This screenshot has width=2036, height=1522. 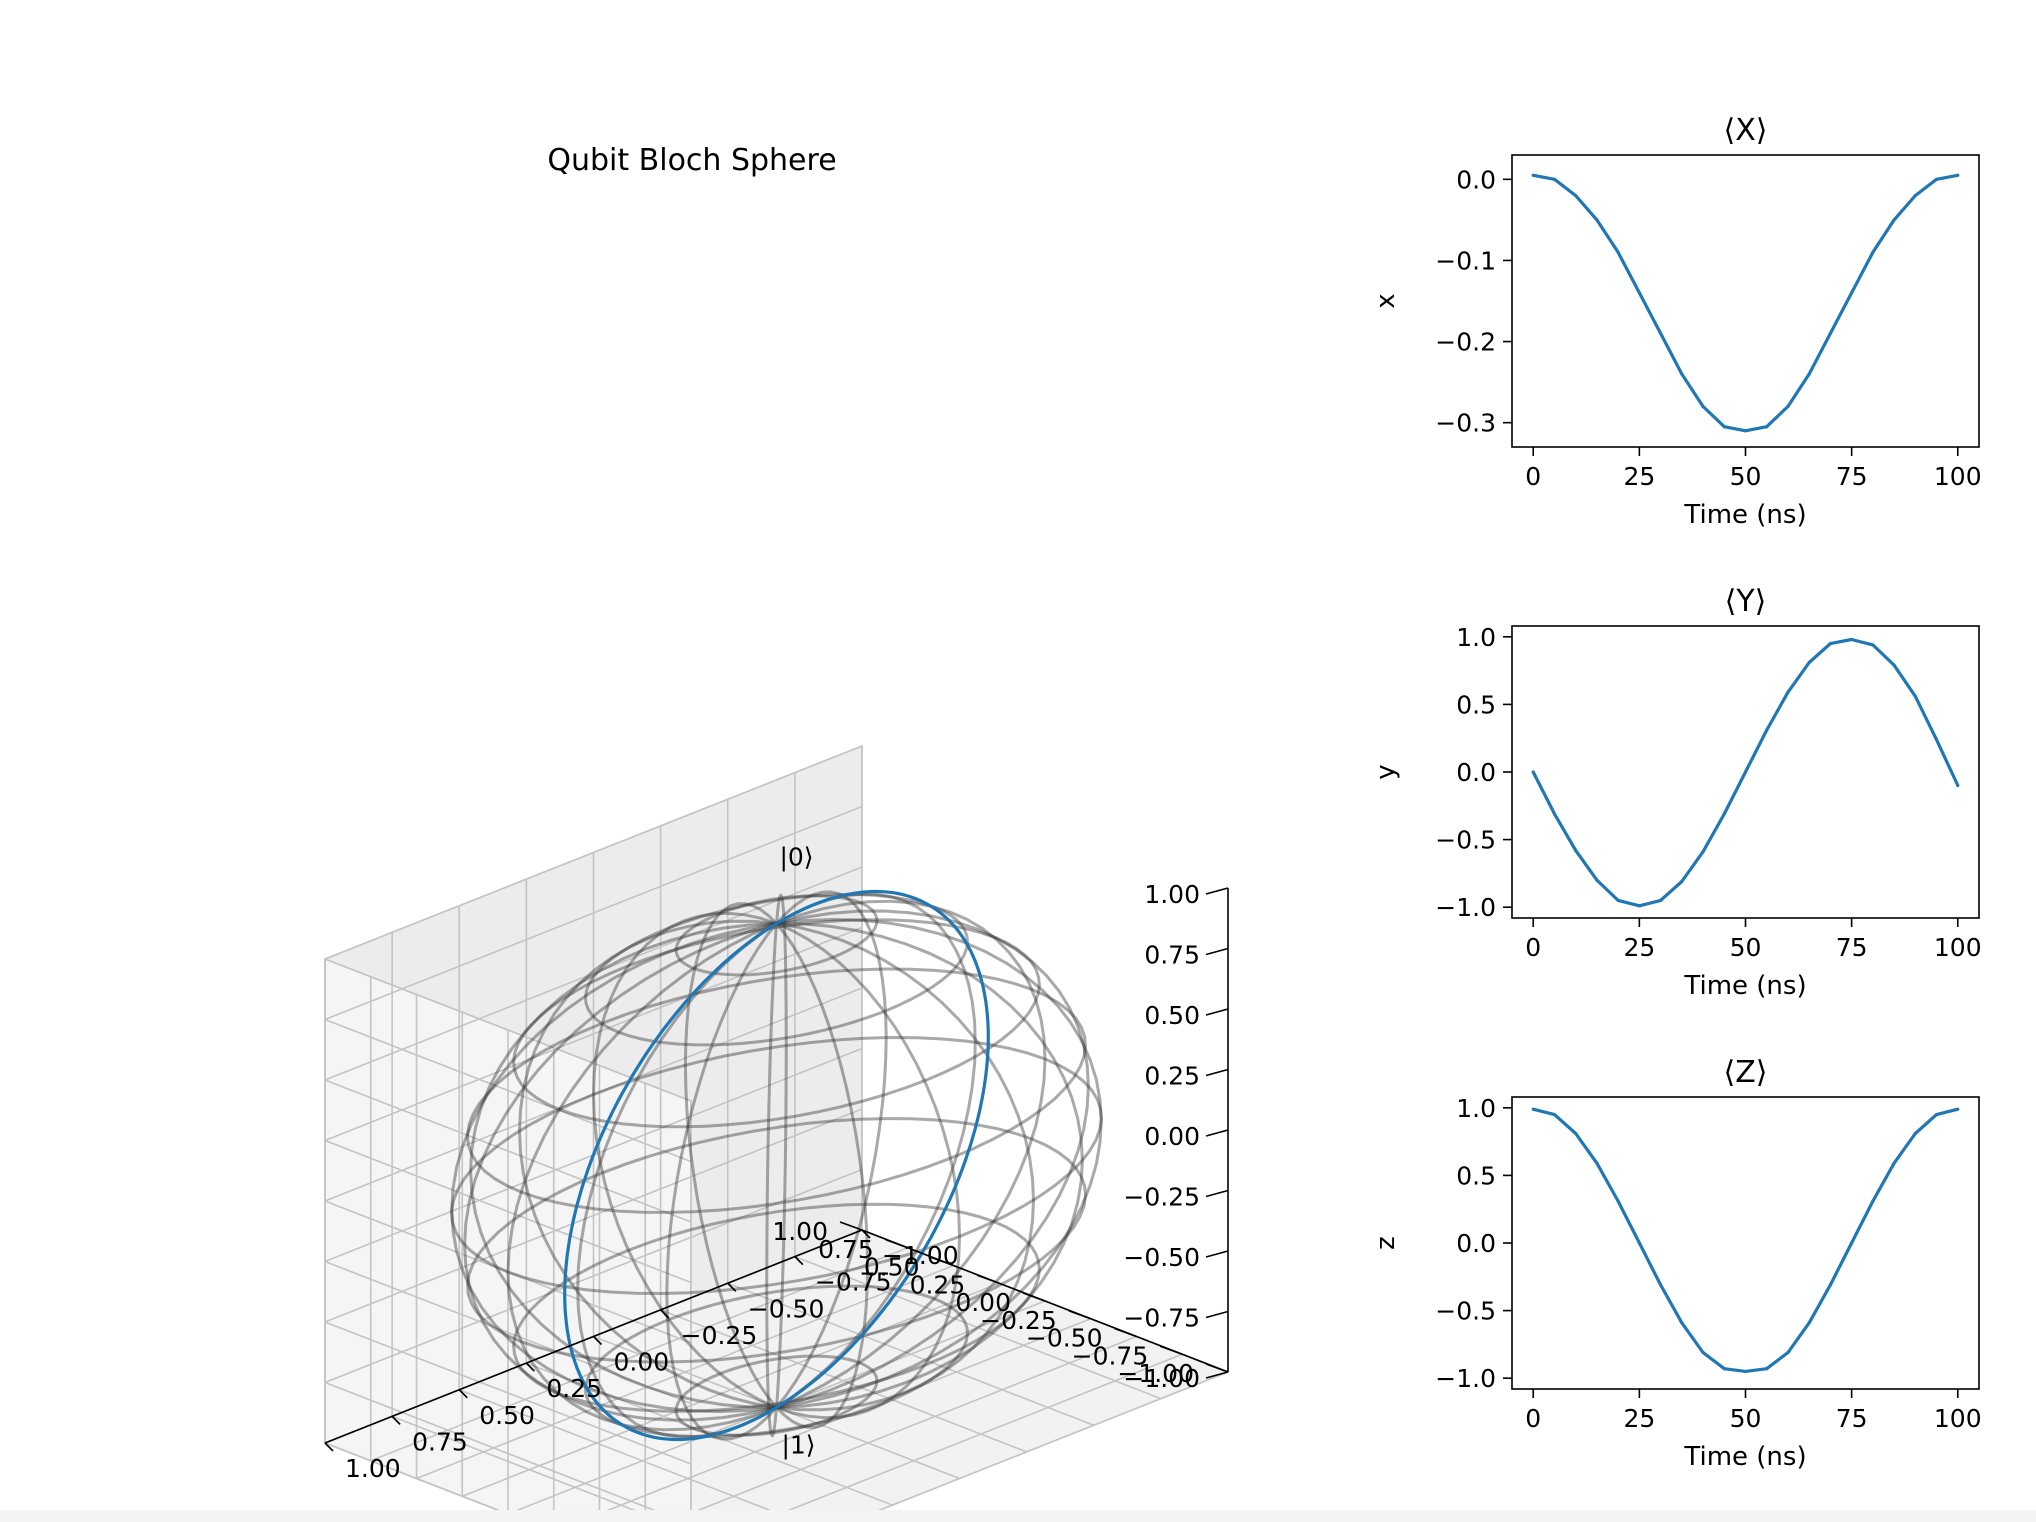 What do you see at coordinates (1676, 1263) in the screenshot?
I see `z-expectation-plot: 0 25 50 75 100 1.0 0.5 0.0 −0.5 −1.0 ⟨Z⟩ Time (ns) z` at bounding box center [1676, 1263].